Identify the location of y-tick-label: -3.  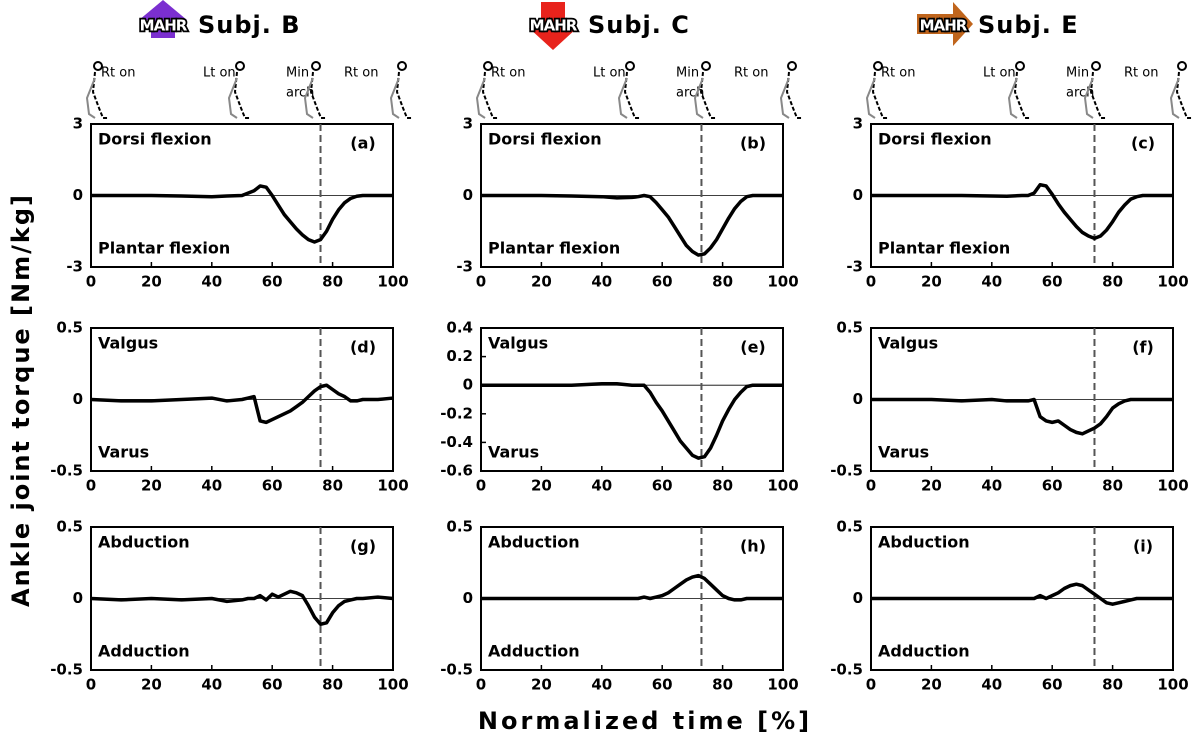
(854, 267).